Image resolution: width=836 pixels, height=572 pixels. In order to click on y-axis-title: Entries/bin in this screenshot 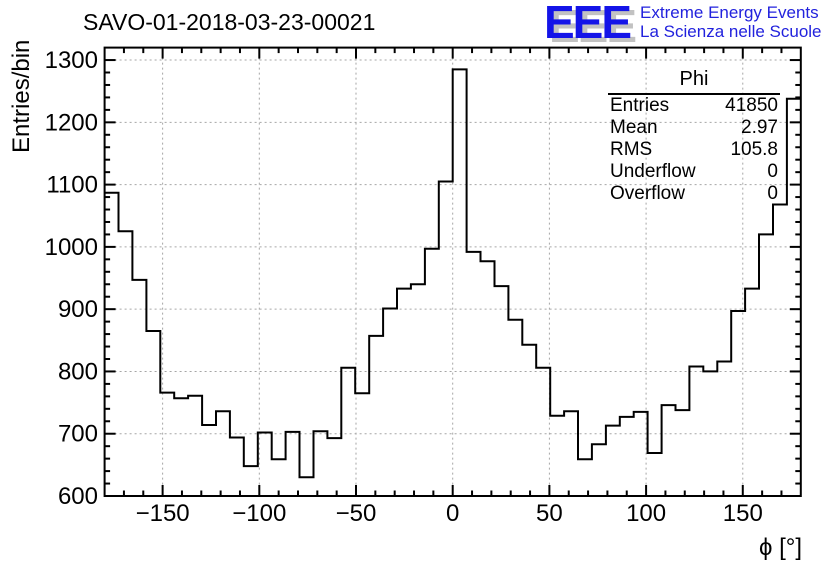, I will do `click(21, 96)`.